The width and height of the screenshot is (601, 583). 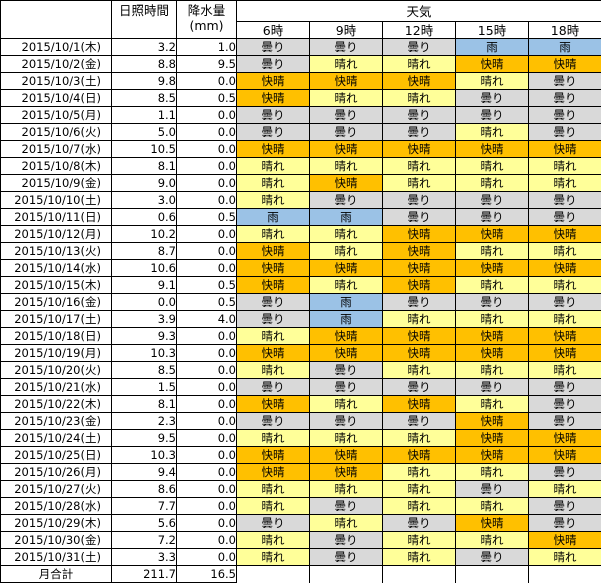 What do you see at coordinates (144, 574) in the screenshot?
I see `total-sunshine: 211.7` at bounding box center [144, 574].